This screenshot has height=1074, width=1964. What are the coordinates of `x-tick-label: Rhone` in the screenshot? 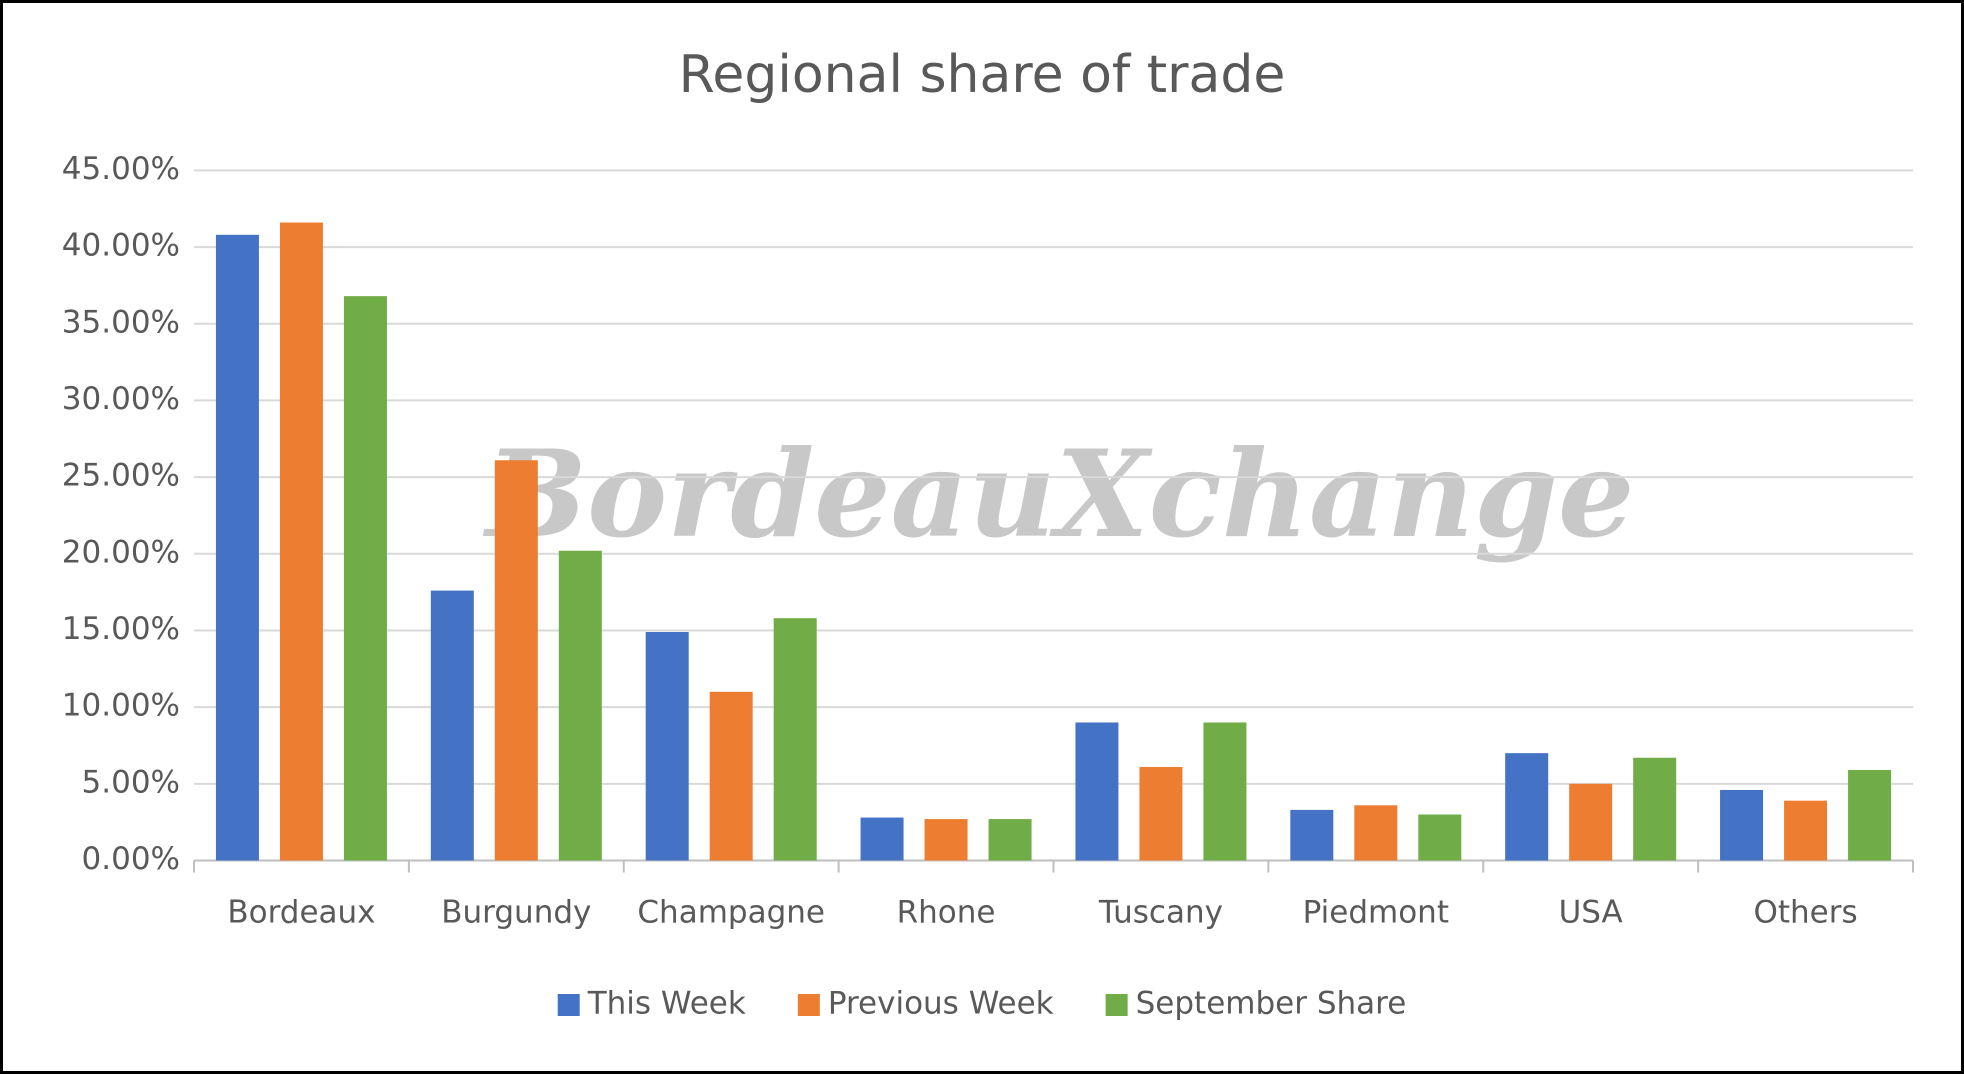 It's located at (946, 913).